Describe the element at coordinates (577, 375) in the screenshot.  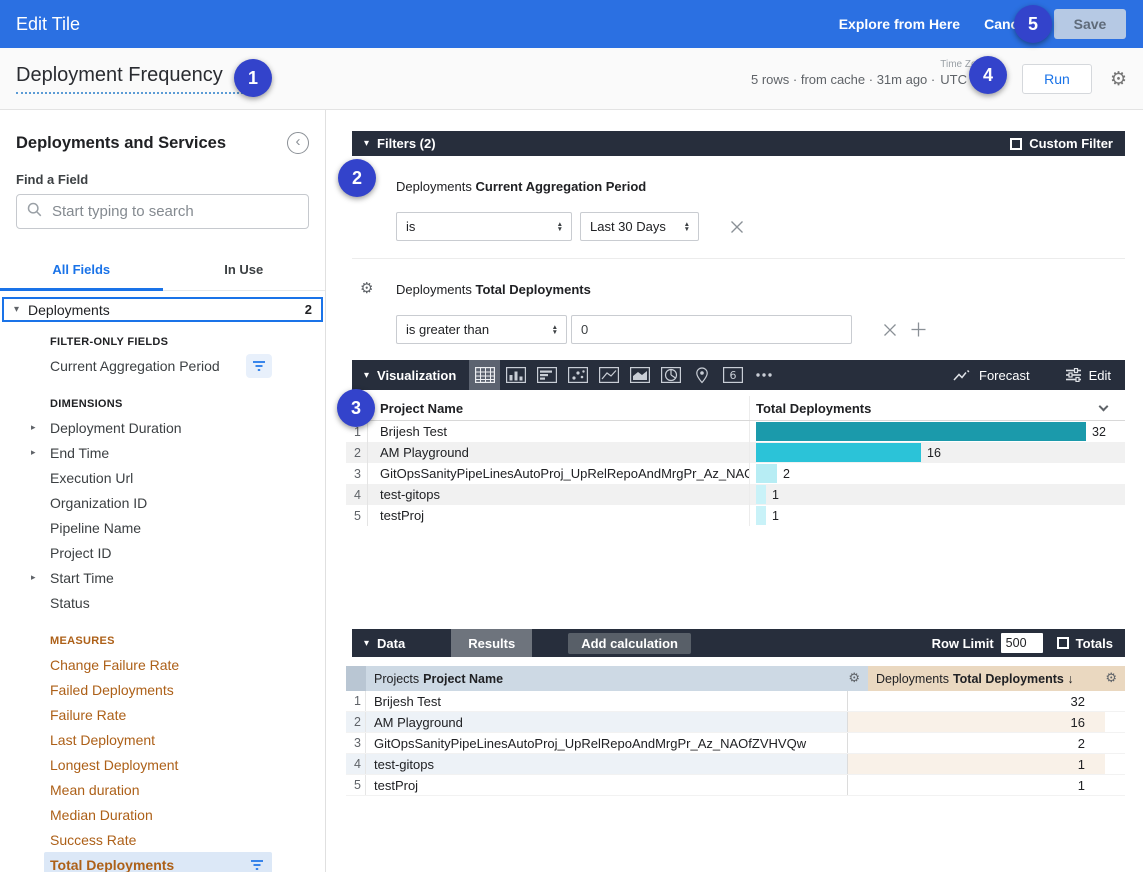
I see `scatter-icon` at that location.